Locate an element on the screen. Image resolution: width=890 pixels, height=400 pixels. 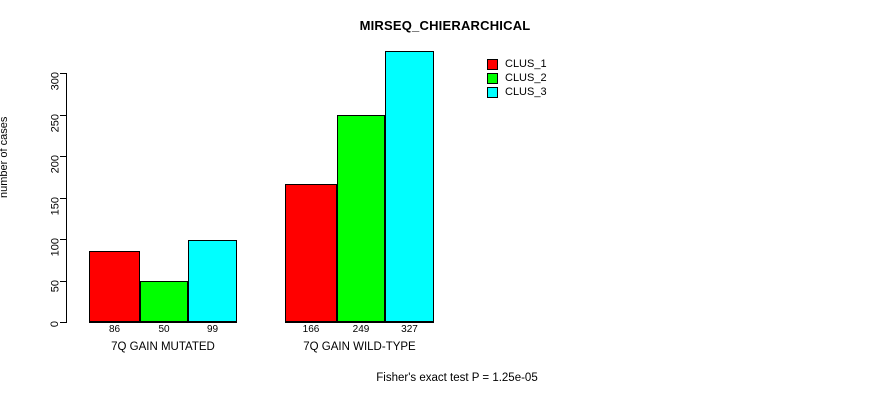
chart-title: MIRSEQ_CHIERARCHICAL is located at coordinates (445, 25).